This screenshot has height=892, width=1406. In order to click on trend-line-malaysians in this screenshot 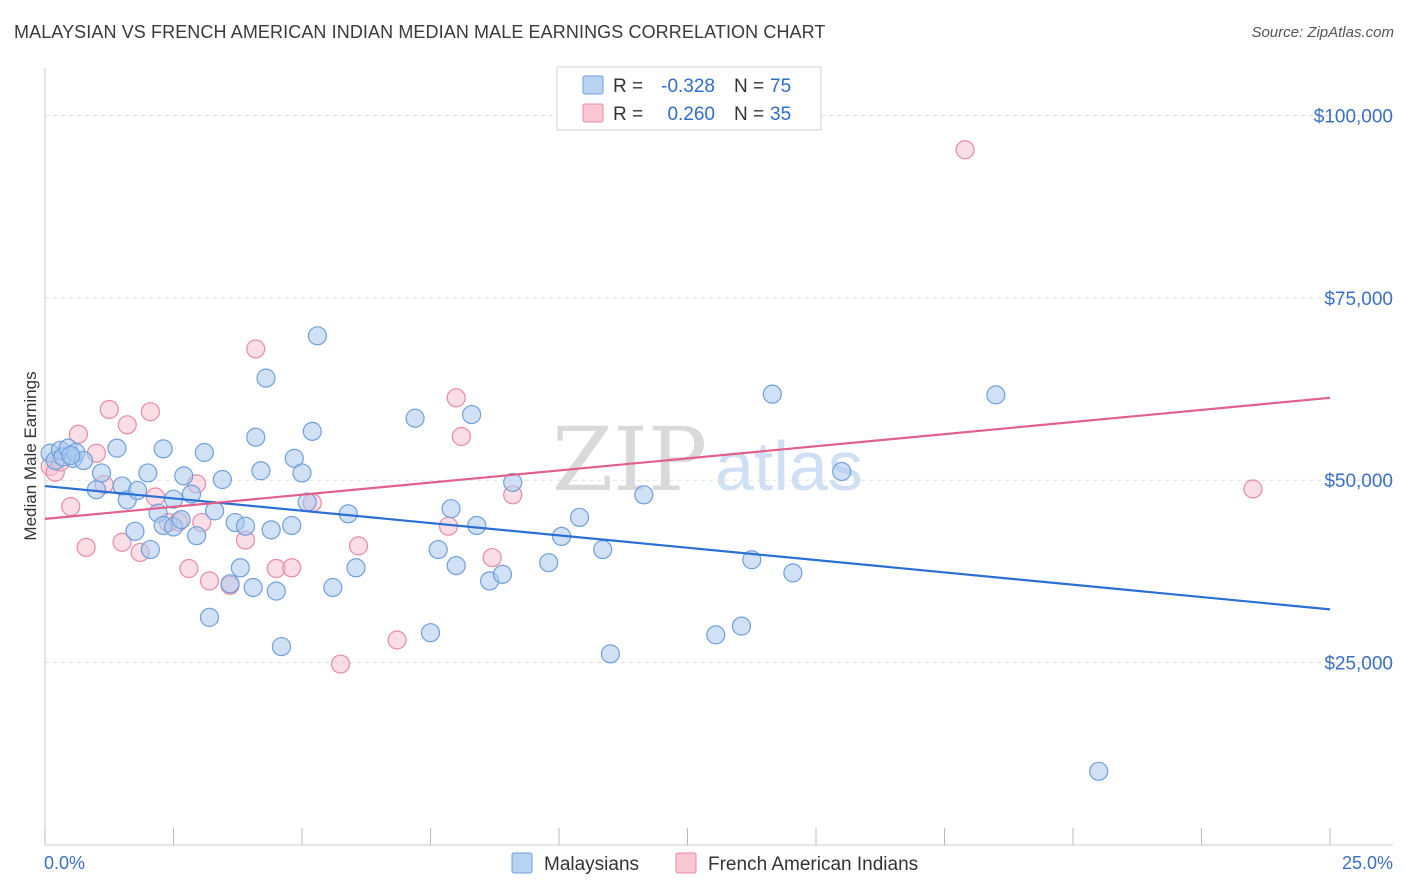, I will do `click(687, 547)`.